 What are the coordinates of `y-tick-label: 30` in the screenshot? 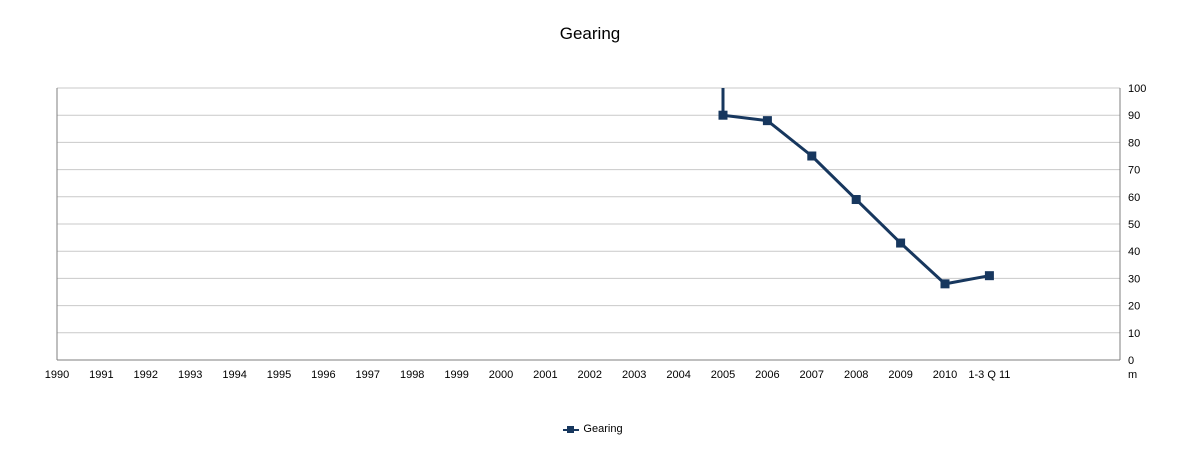 It's located at (1134, 279).